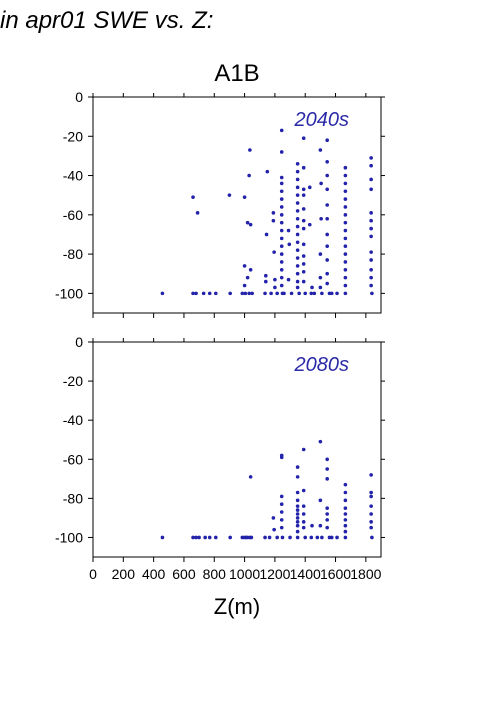 The width and height of the screenshot is (501, 709). What do you see at coordinates (73, 381) in the screenshot?
I see `y-tick-label: -20` at bounding box center [73, 381].